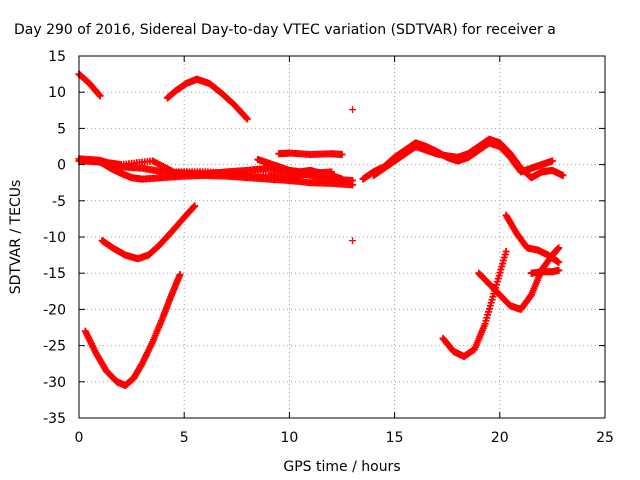 Image resolution: width=640 pixels, height=480 pixels. What do you see at coordinates (500, 438) in the screenshot?
I see `x-tick-label: 20` at bounding box center [500, 438].